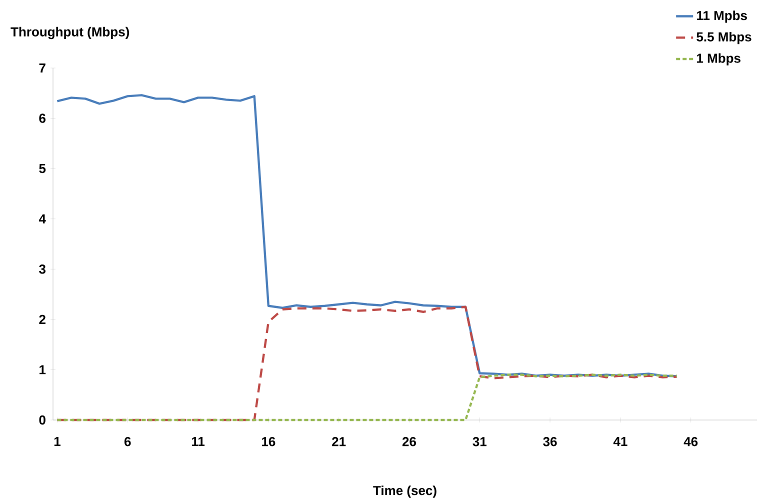 The width and height of the screenshot is (763, 500). I want to click on x-tick-label: 36, so click(550, 441).